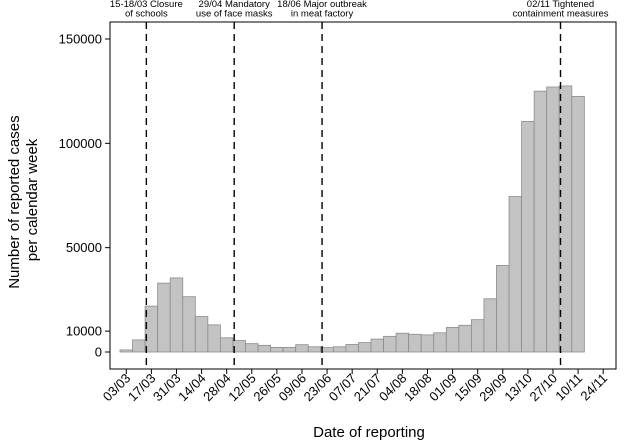  What do you see at coordinates (84, 247) in the screenshot?
I see `y-tick-label-2: 50000` at bounding box center [84, 247].